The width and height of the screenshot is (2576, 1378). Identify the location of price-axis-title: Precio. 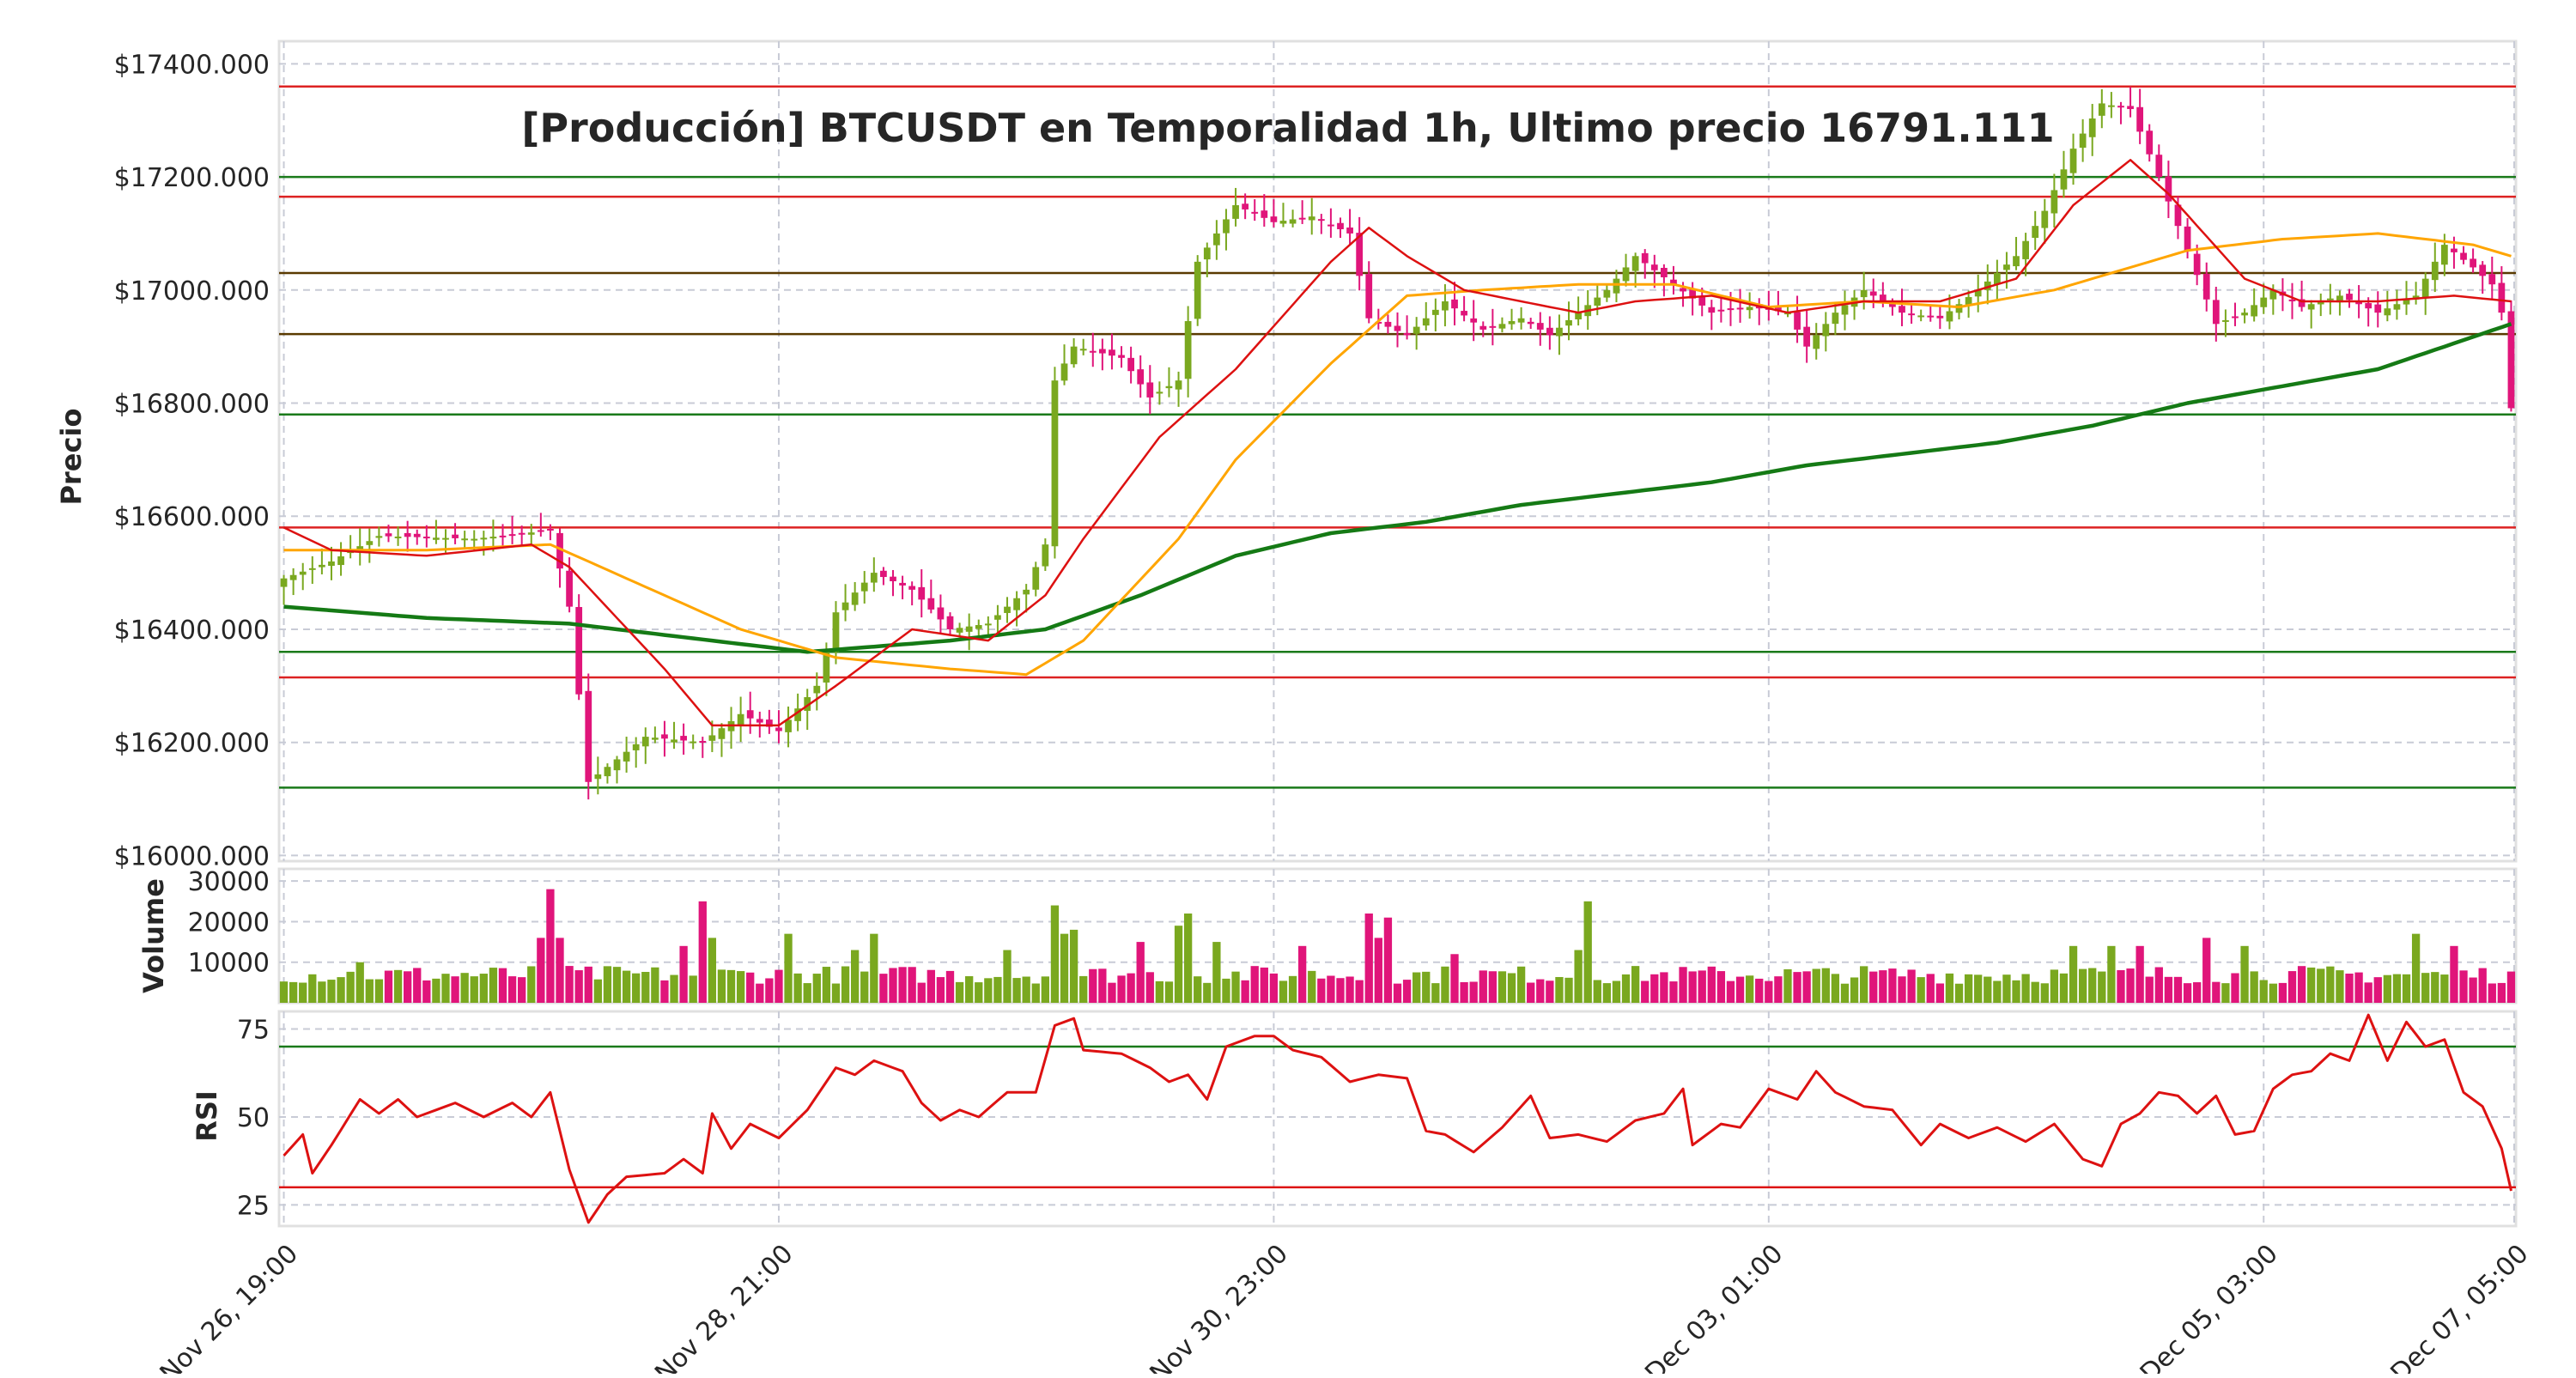
(71, 458).